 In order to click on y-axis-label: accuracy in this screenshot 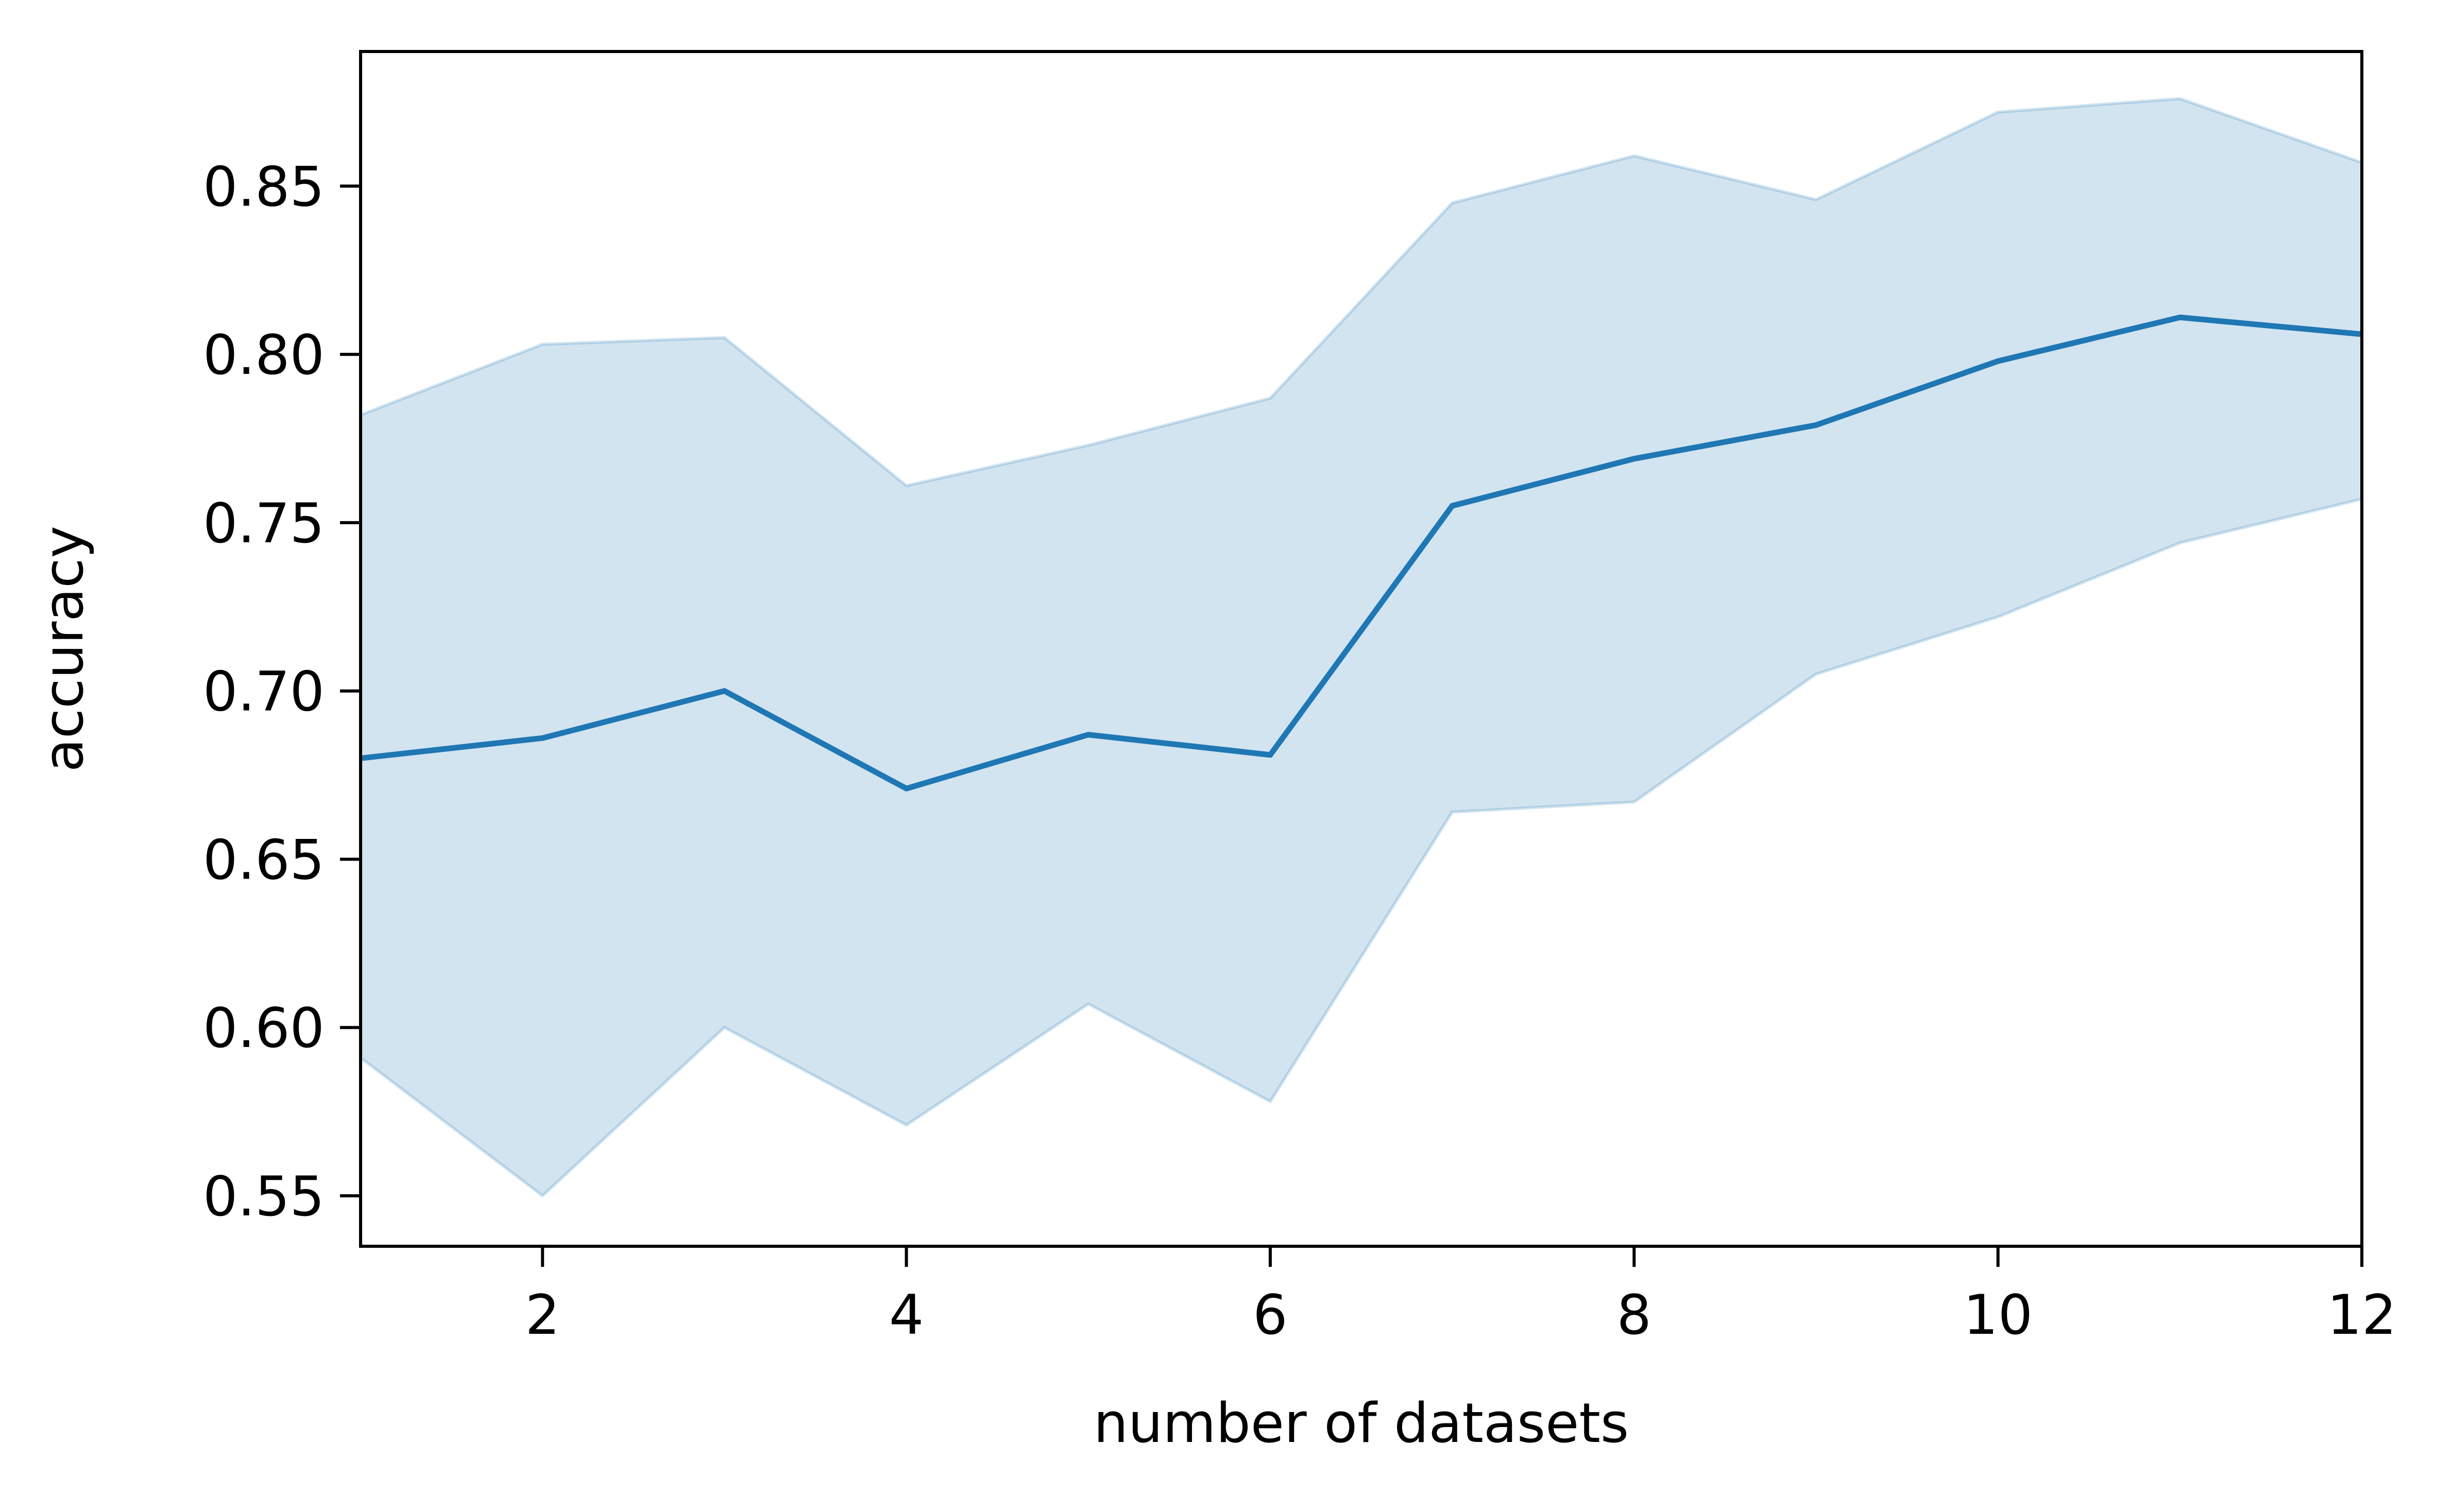, I will do `click(63, 649)`.